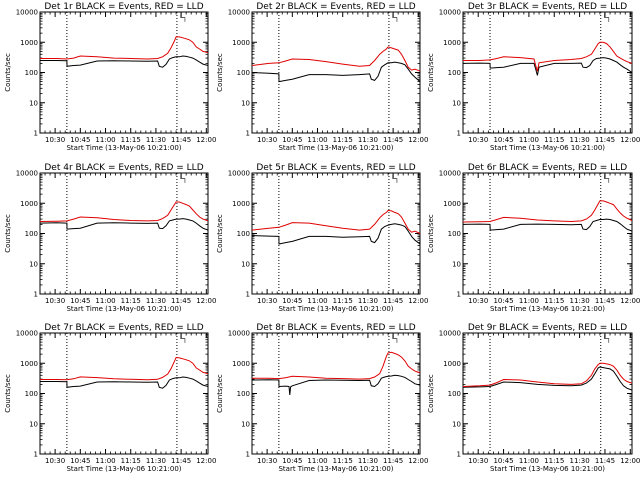 This screenshot has height=480, width=640. Describe the element at coordinates (123, 7) in the screenshot. I see `panel-title: Det 1r BLACK = Events, RED = LLD` at that location.